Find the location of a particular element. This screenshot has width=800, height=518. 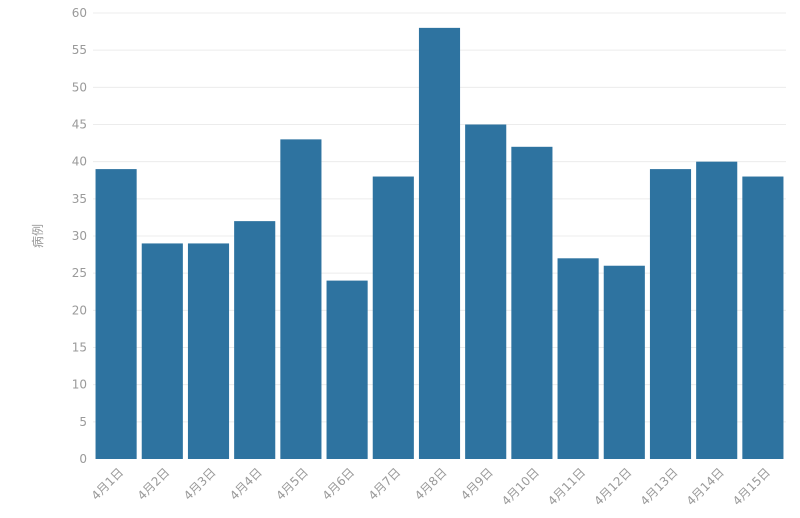

x-tick-label: 4月2日 is located at coordinates (154, 484).